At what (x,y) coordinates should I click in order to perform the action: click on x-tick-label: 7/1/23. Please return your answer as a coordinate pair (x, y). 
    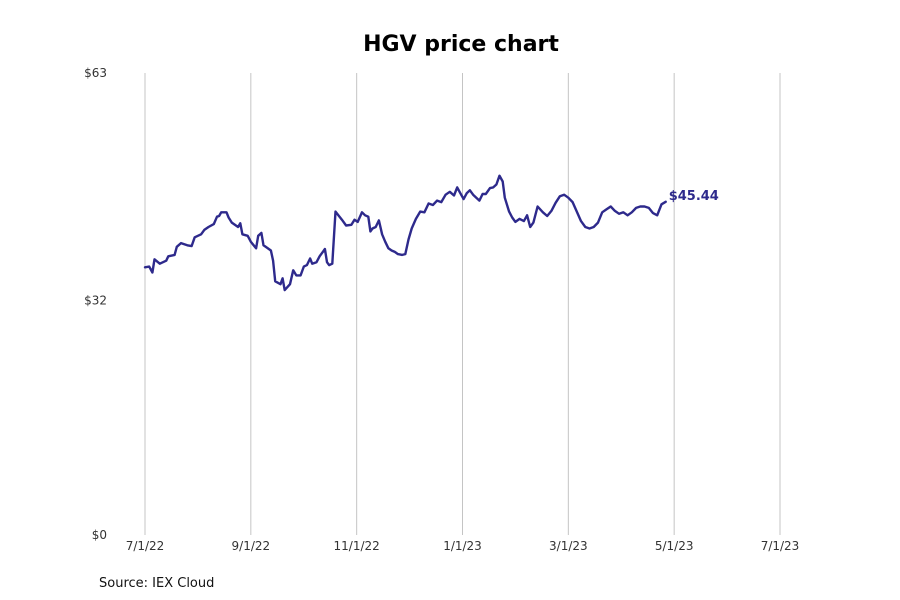
    Looking at the image, I should click on (780, 546).